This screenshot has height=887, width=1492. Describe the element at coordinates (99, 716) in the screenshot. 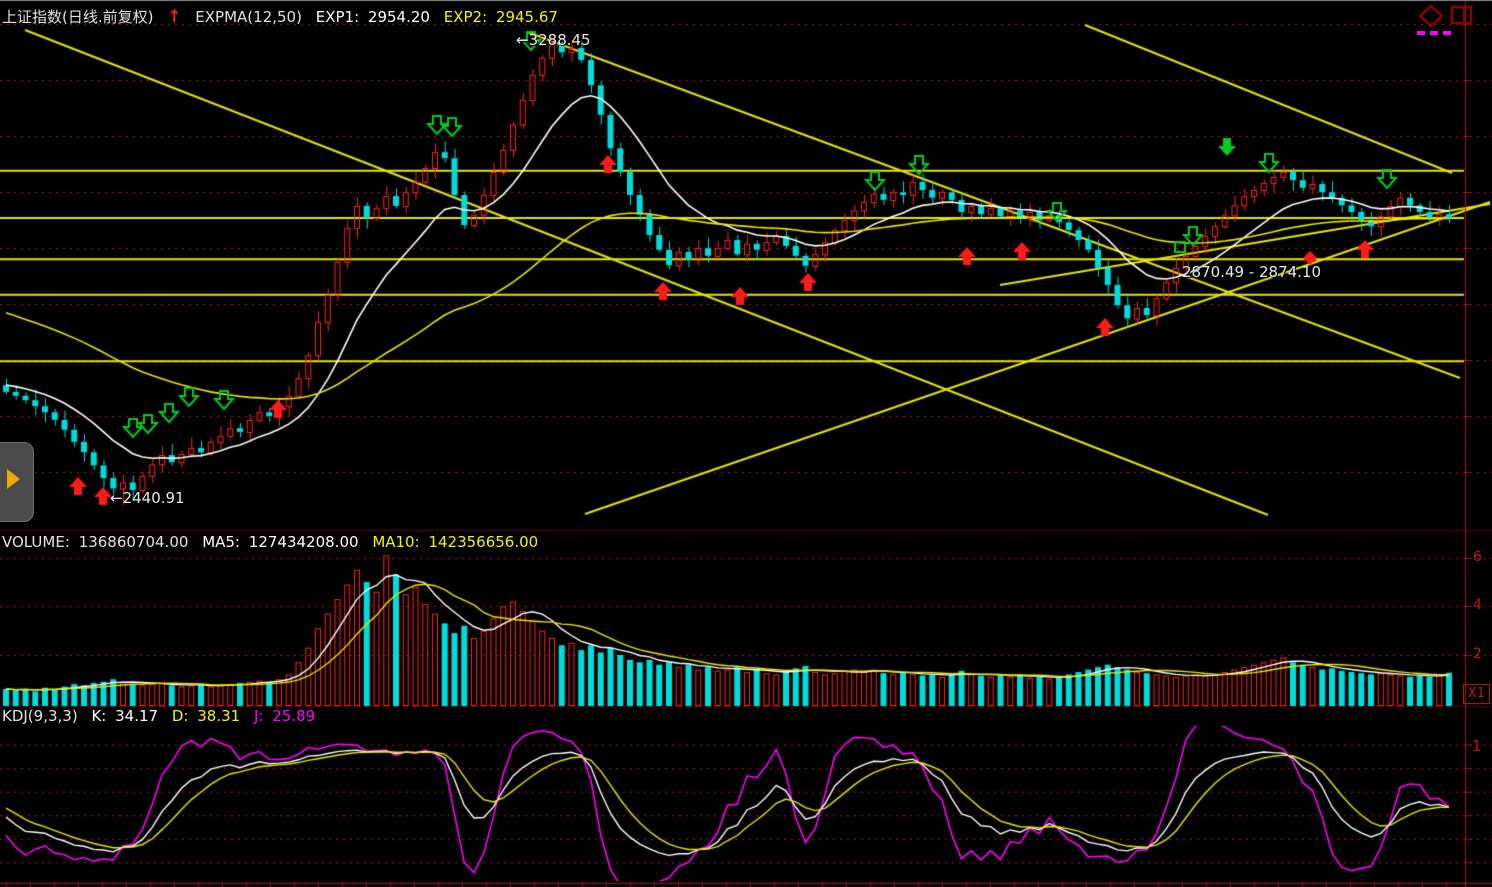

I see `kdj-k-label: K:` at that location.